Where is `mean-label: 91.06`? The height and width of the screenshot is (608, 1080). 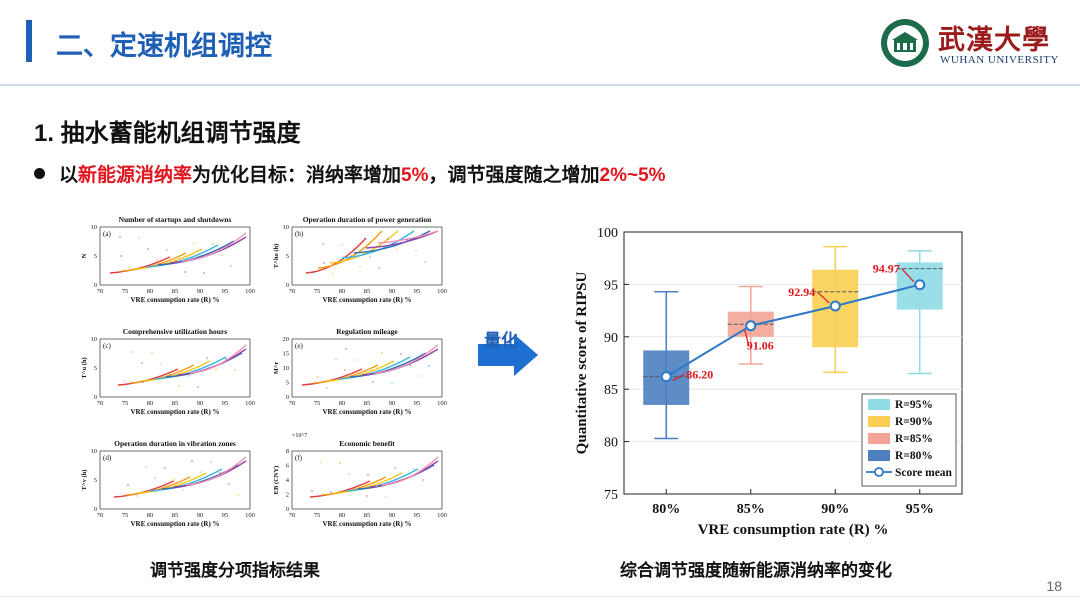
mean-label: 91.06 is located at coordinates (760, 346).